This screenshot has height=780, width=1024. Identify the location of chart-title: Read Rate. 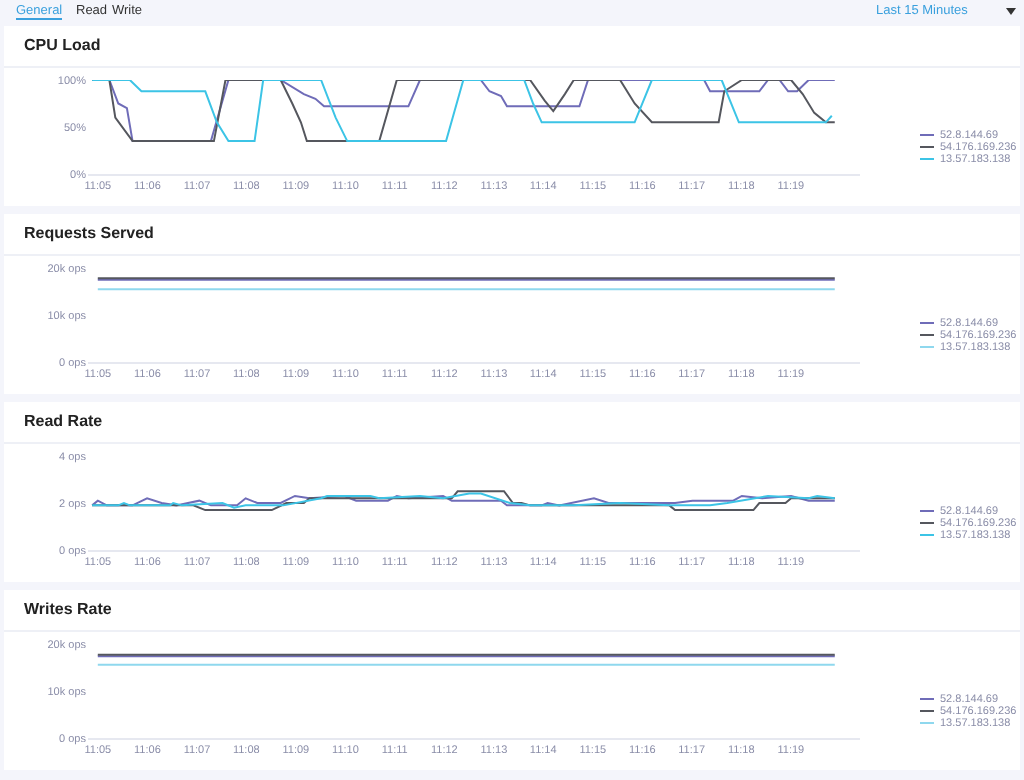
(512, 423).